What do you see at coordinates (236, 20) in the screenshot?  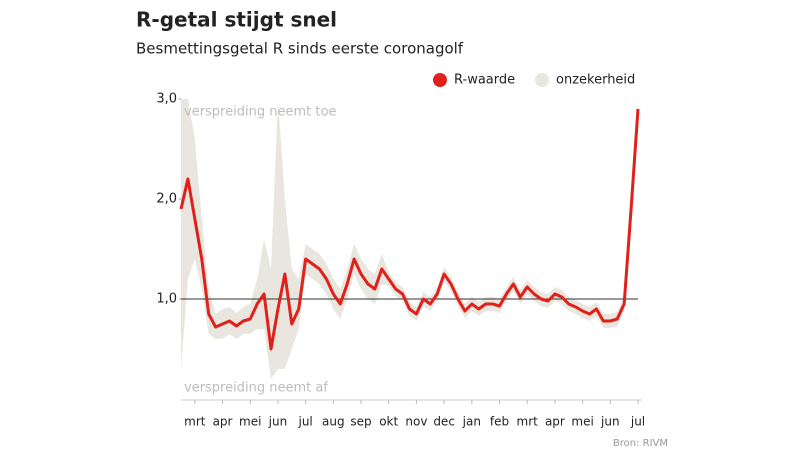 I see `chart-title: R-getal stijgt snel` at bounding box center [236, 20].